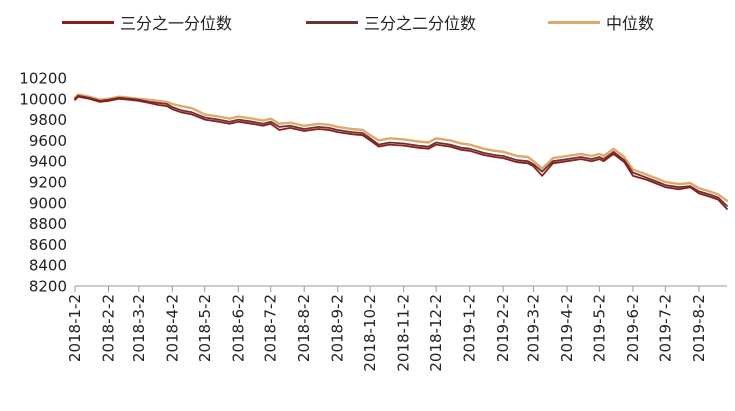 This screenshot has height=411, width=735. I want to click on x-tick-label: 2019-4-2, so click(567, 328).